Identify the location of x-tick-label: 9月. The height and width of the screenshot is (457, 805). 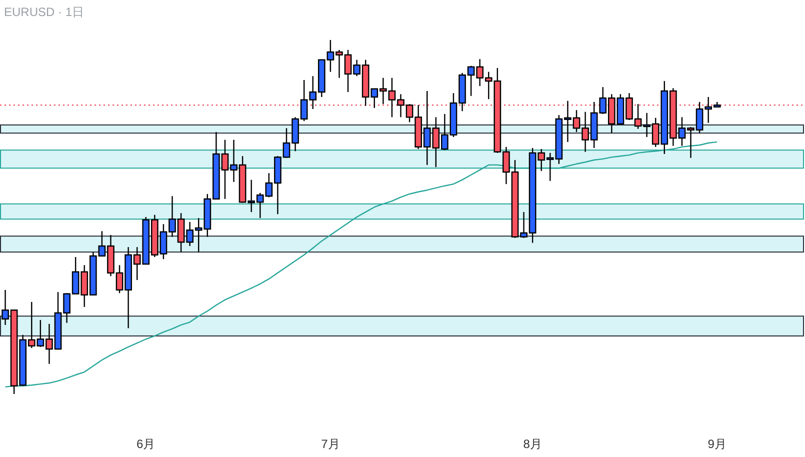
(717, 444).